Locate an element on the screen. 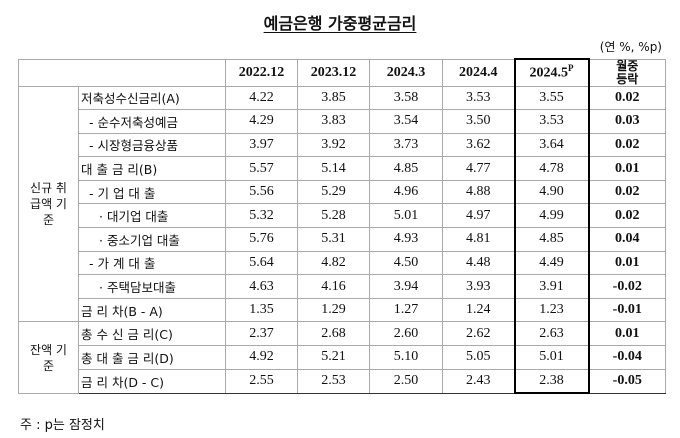 The height and width of the screenshot is (438, 680). row-label: 금 리 차(B - A) is located at coordinates (152, 310).